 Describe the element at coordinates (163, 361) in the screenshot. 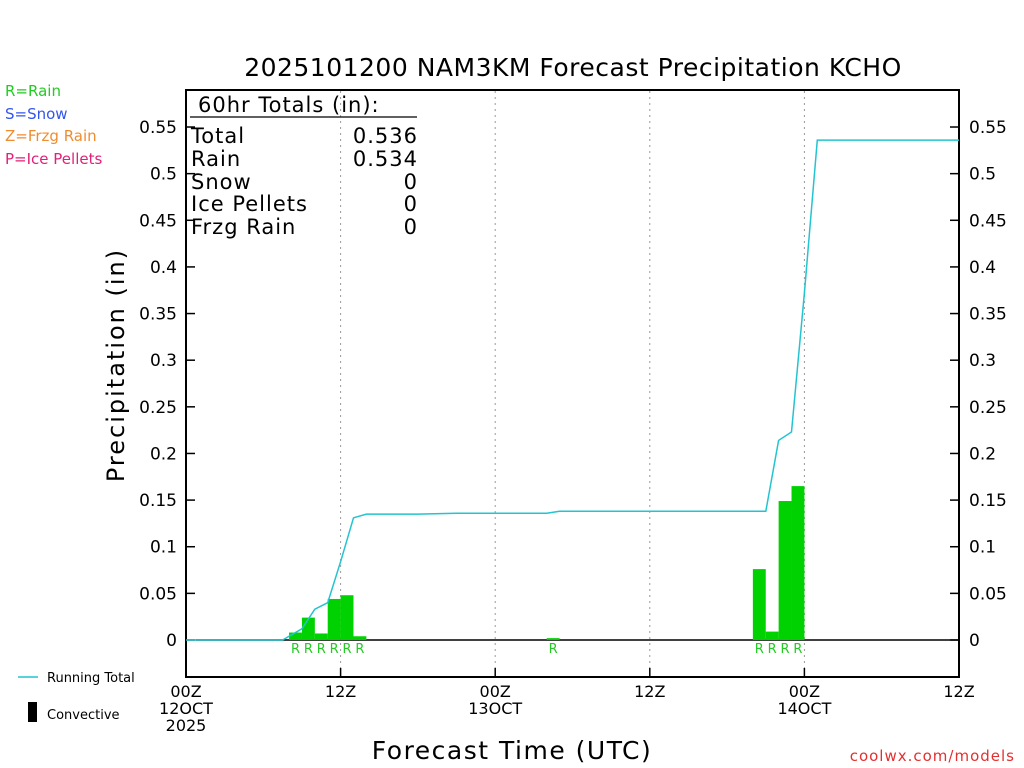

I see `ytick-label-left-6: 0.3` at that location.